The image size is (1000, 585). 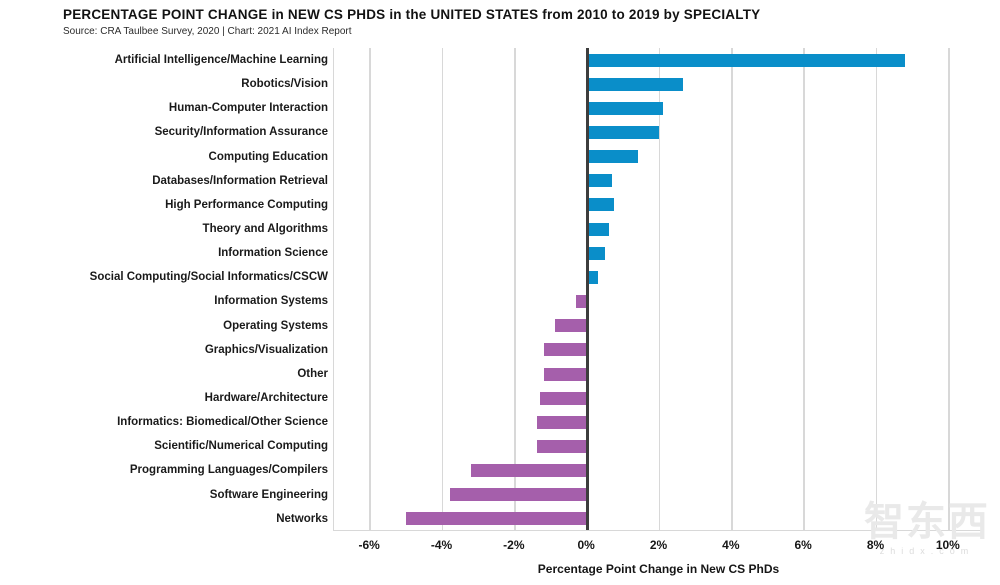 What do you see at coordinates (586, 545) in the screenshot?
I see `x-tick-label: 0%` at bounding box center [586, 545].